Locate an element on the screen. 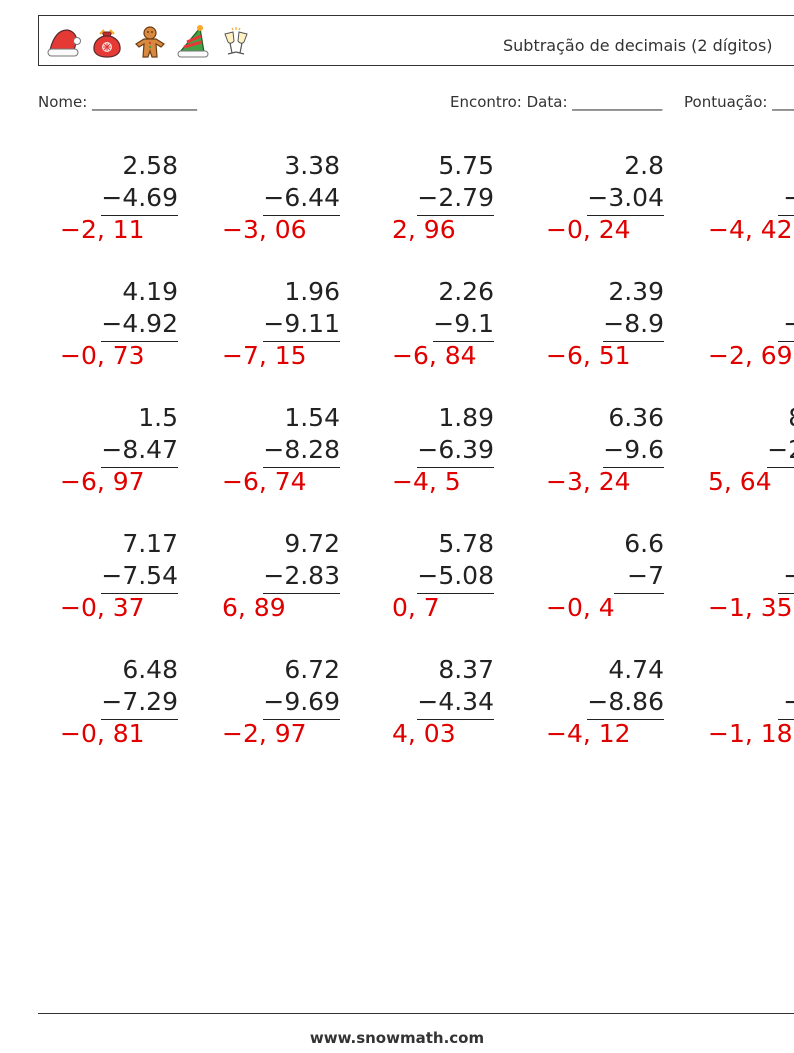  problem-cell: 3.−5.−1, 35 is located at coordinates (736, 589).